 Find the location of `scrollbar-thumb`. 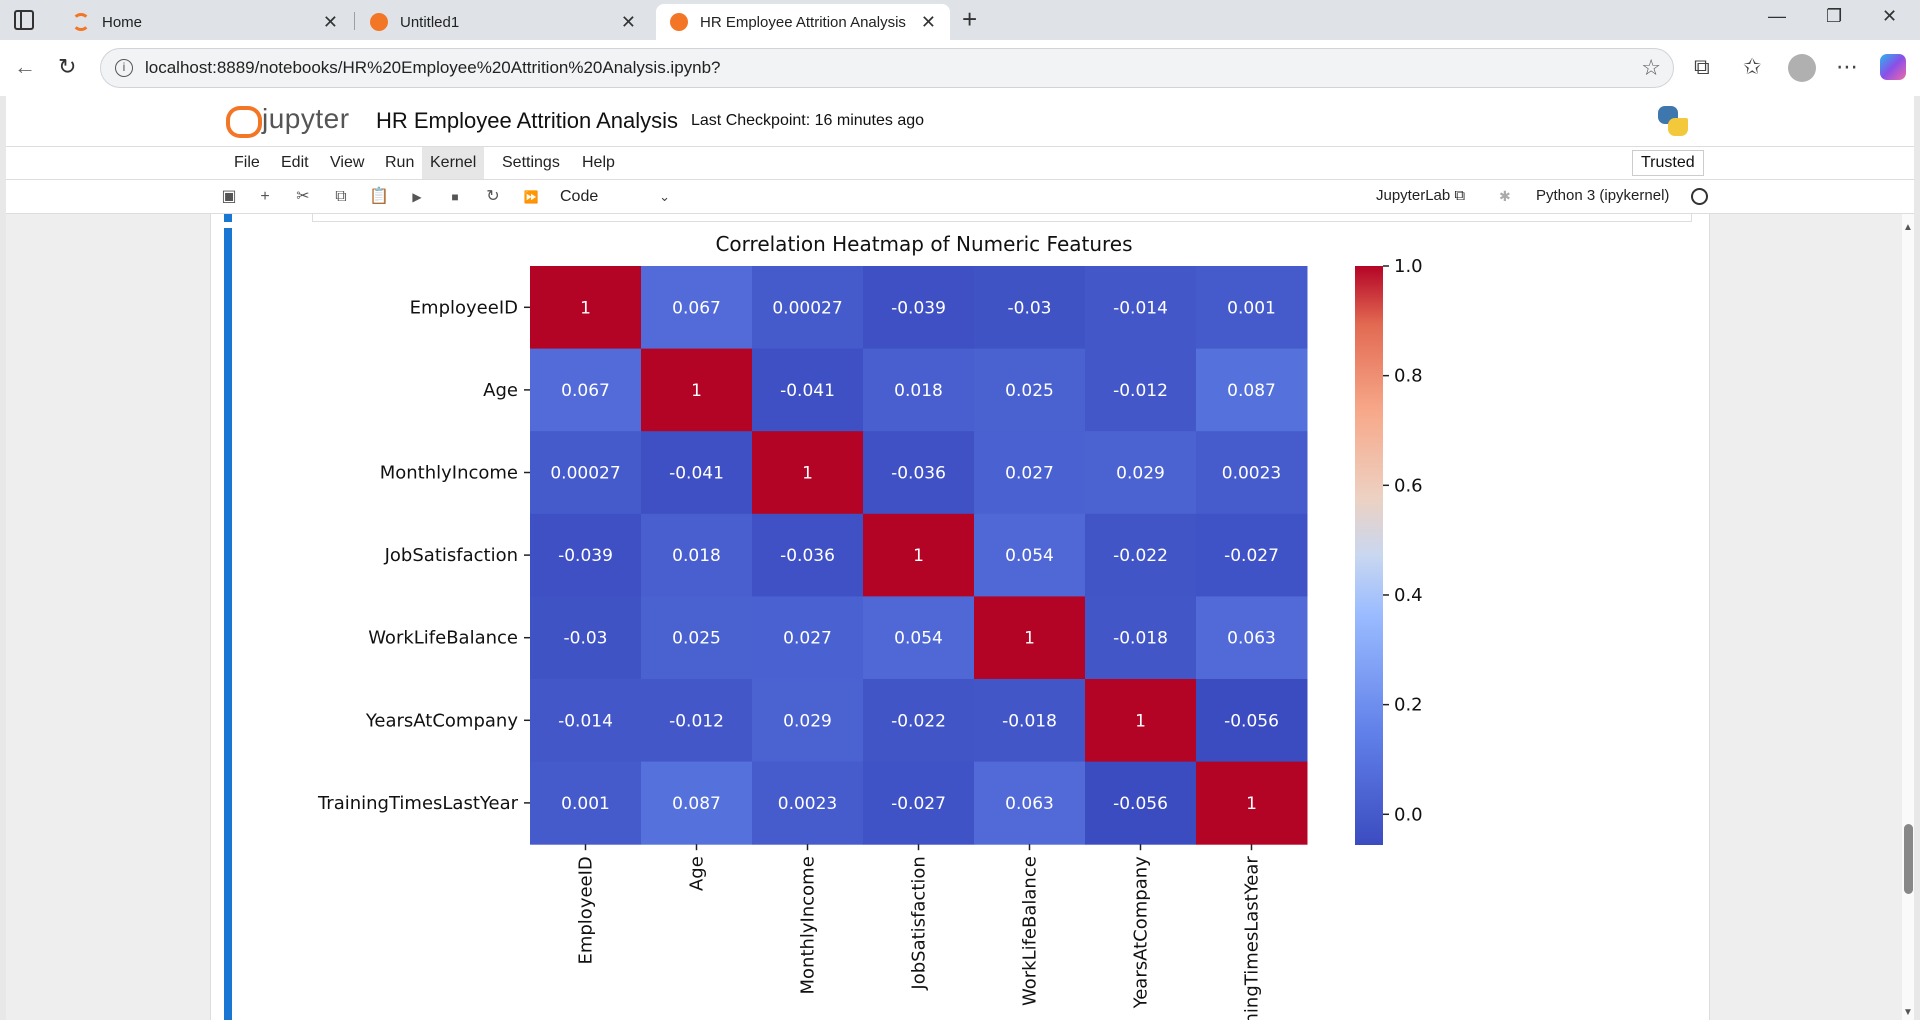

scrollbar-thumb is located at coordinates (1908, 859).